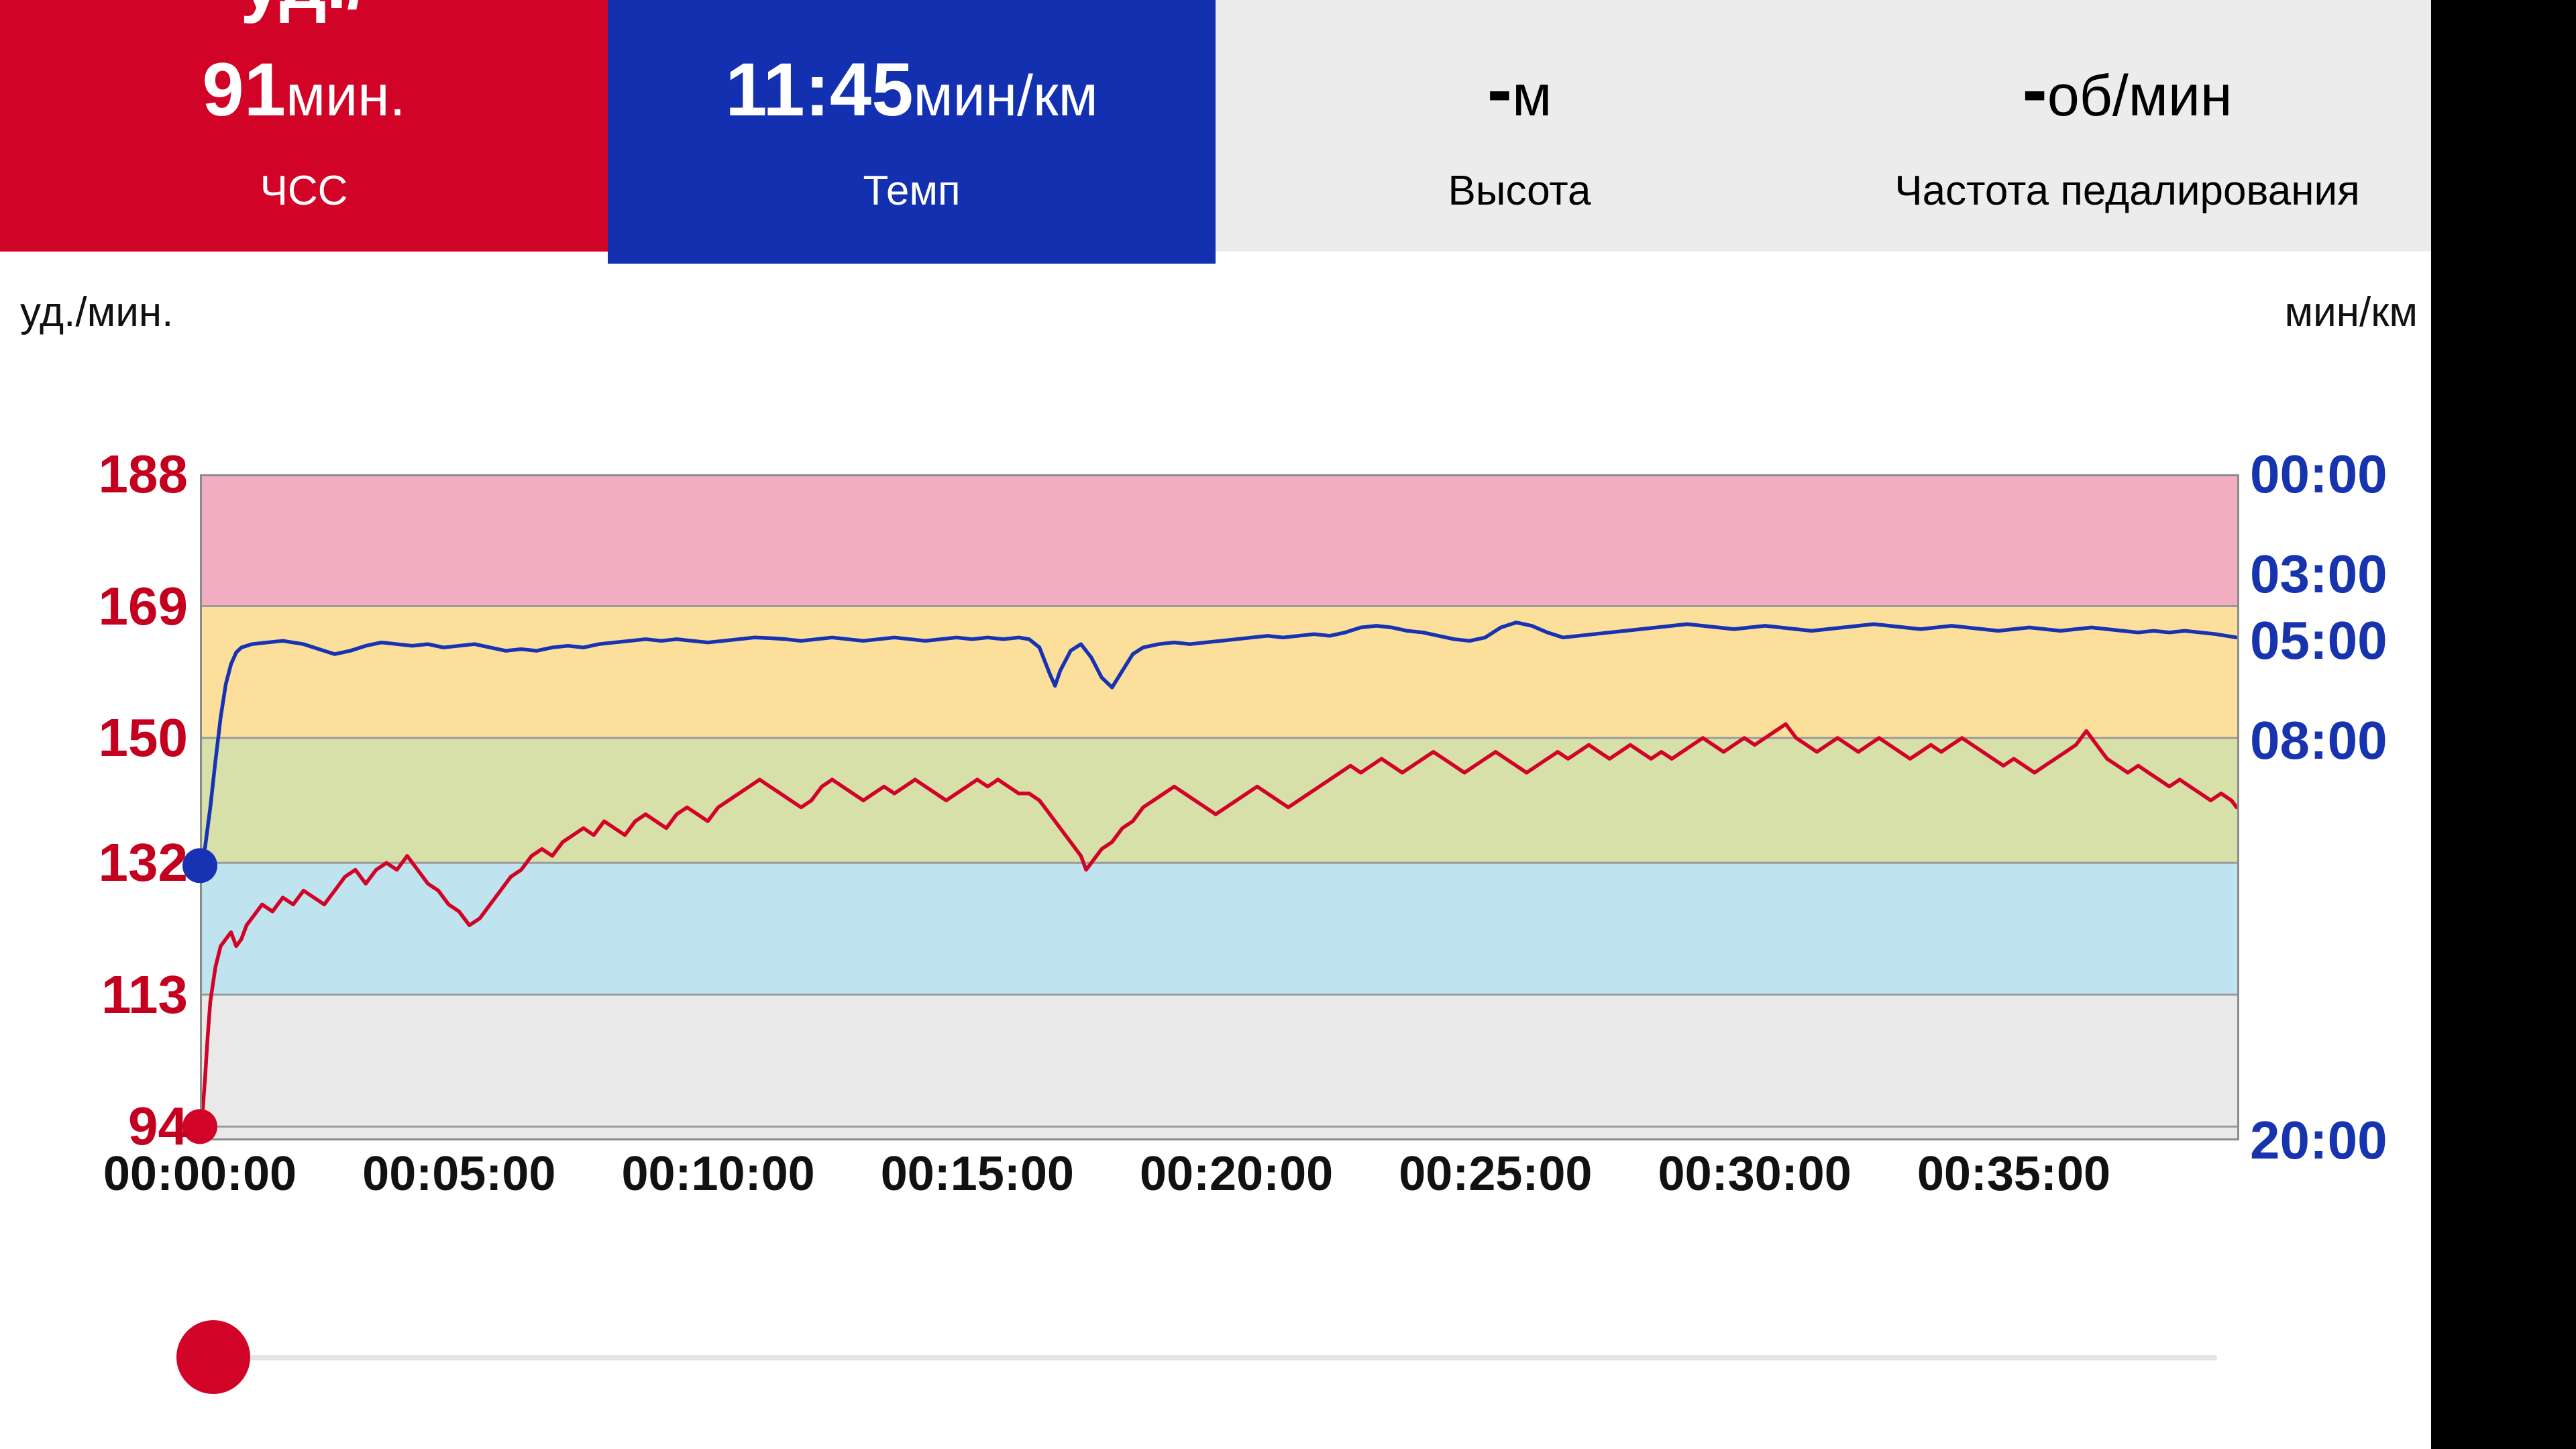 The height and width of the screenshot is (1449, 2576). Describe the element at coordinates (977, 1174) in the screenshot. I see `x-axis-tick: 00:15:00` at that location.